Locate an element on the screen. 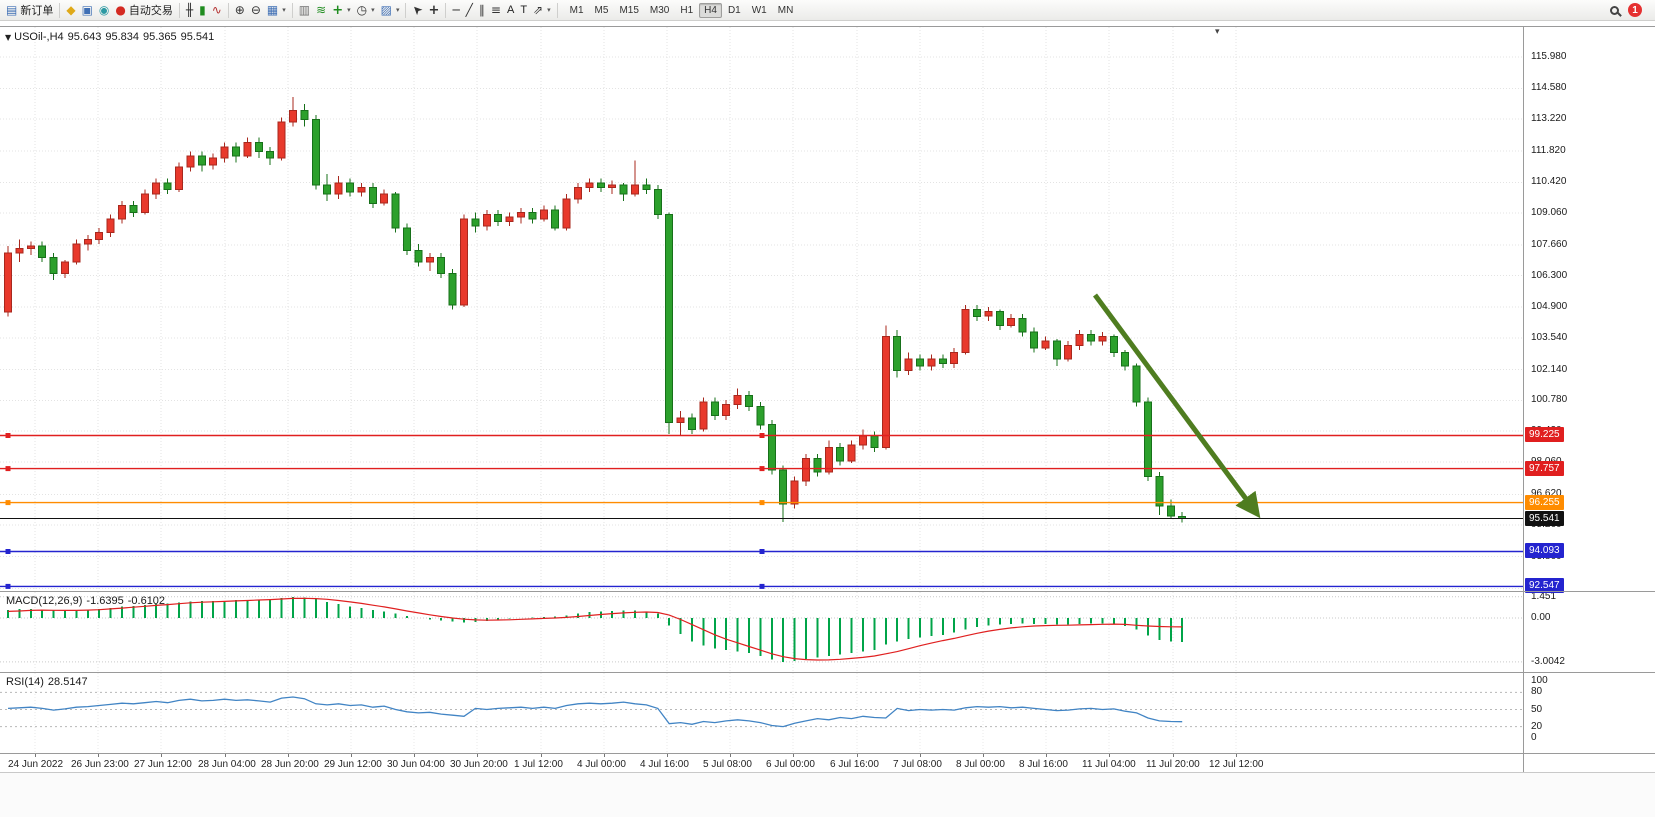 Image resolution: width=1655 pixels, height=817 pixels. trendline-button: ╱ is located at coordinates (469, 10).